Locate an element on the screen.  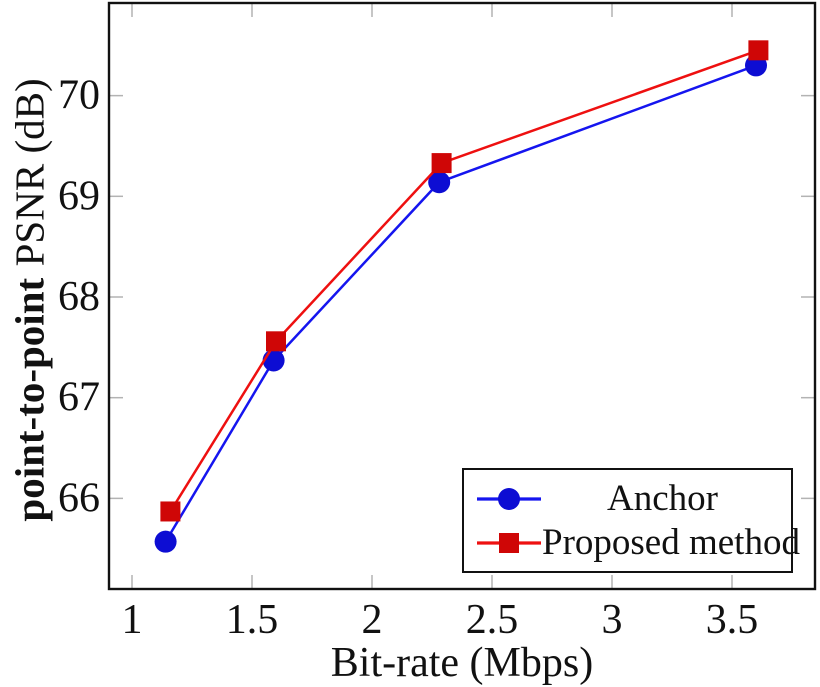
y-tick-label: 66 is located at coordinates (79, 498).